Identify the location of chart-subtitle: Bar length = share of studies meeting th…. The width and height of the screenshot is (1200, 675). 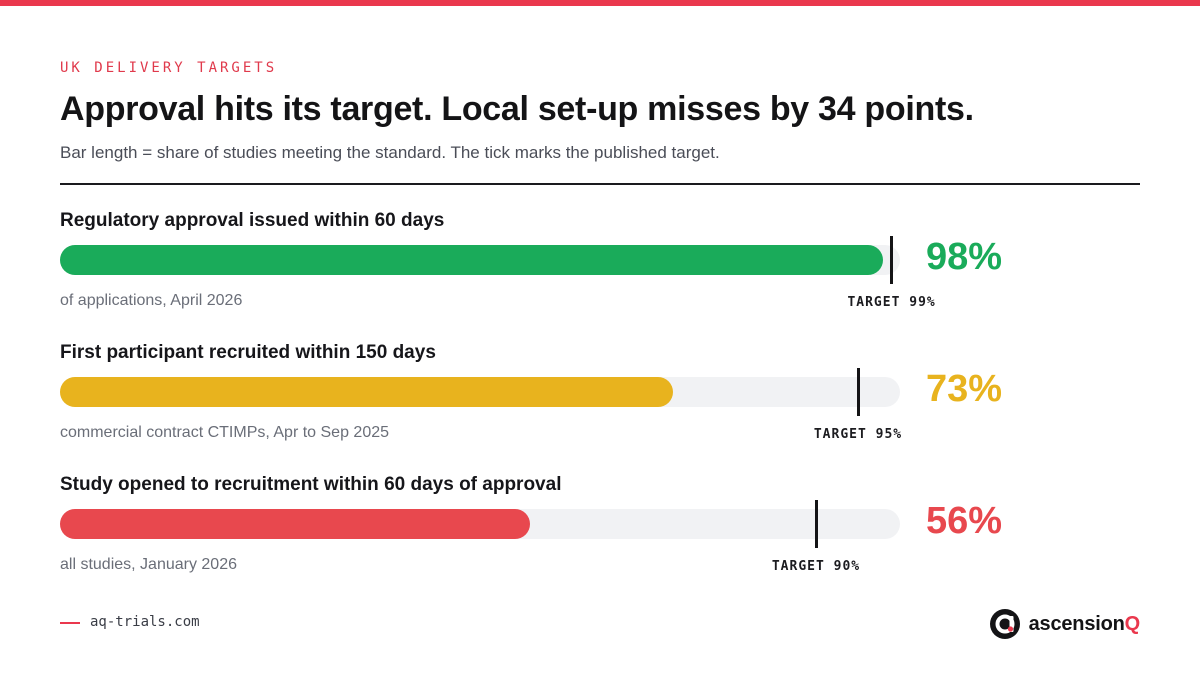
(390, 152).